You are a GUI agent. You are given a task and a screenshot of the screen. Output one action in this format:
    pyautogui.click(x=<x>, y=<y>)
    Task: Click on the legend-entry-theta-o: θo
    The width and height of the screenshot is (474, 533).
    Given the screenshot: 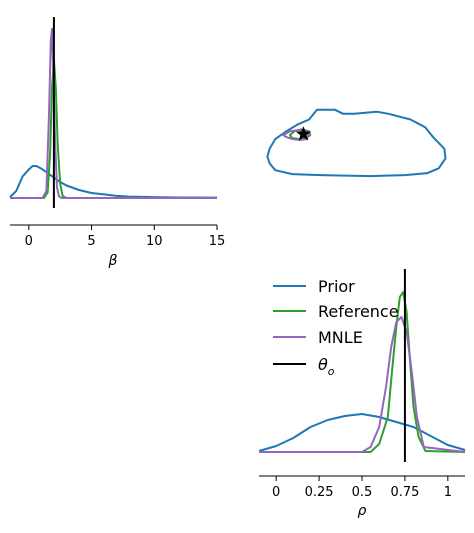 What is the action you would take?
    pyautogui.click(x=304, y=366)
    